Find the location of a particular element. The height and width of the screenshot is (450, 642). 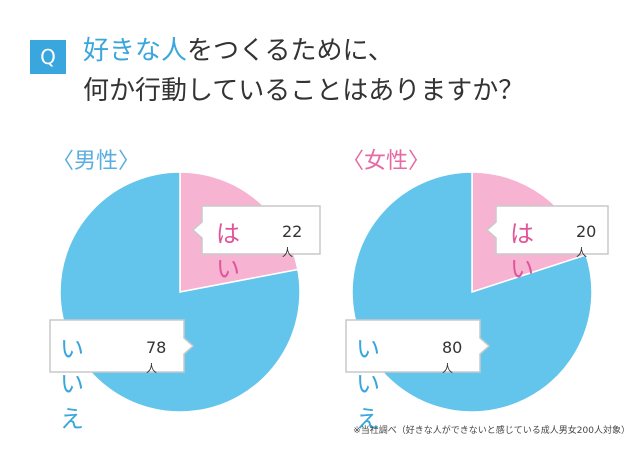

male-no-unit: 人 is located at coordinates (151, 368).